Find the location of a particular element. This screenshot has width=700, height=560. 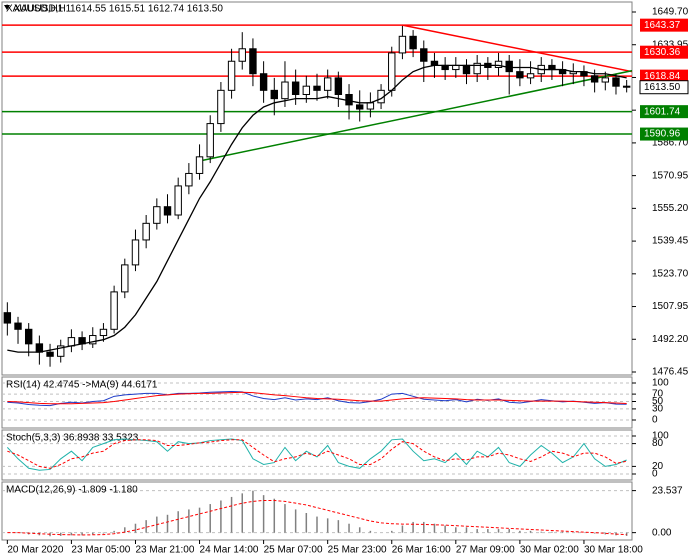

panel-title: RSI(14) 42.4745 ->MA(9) 44.6171 is located at coordinates (82, 385).